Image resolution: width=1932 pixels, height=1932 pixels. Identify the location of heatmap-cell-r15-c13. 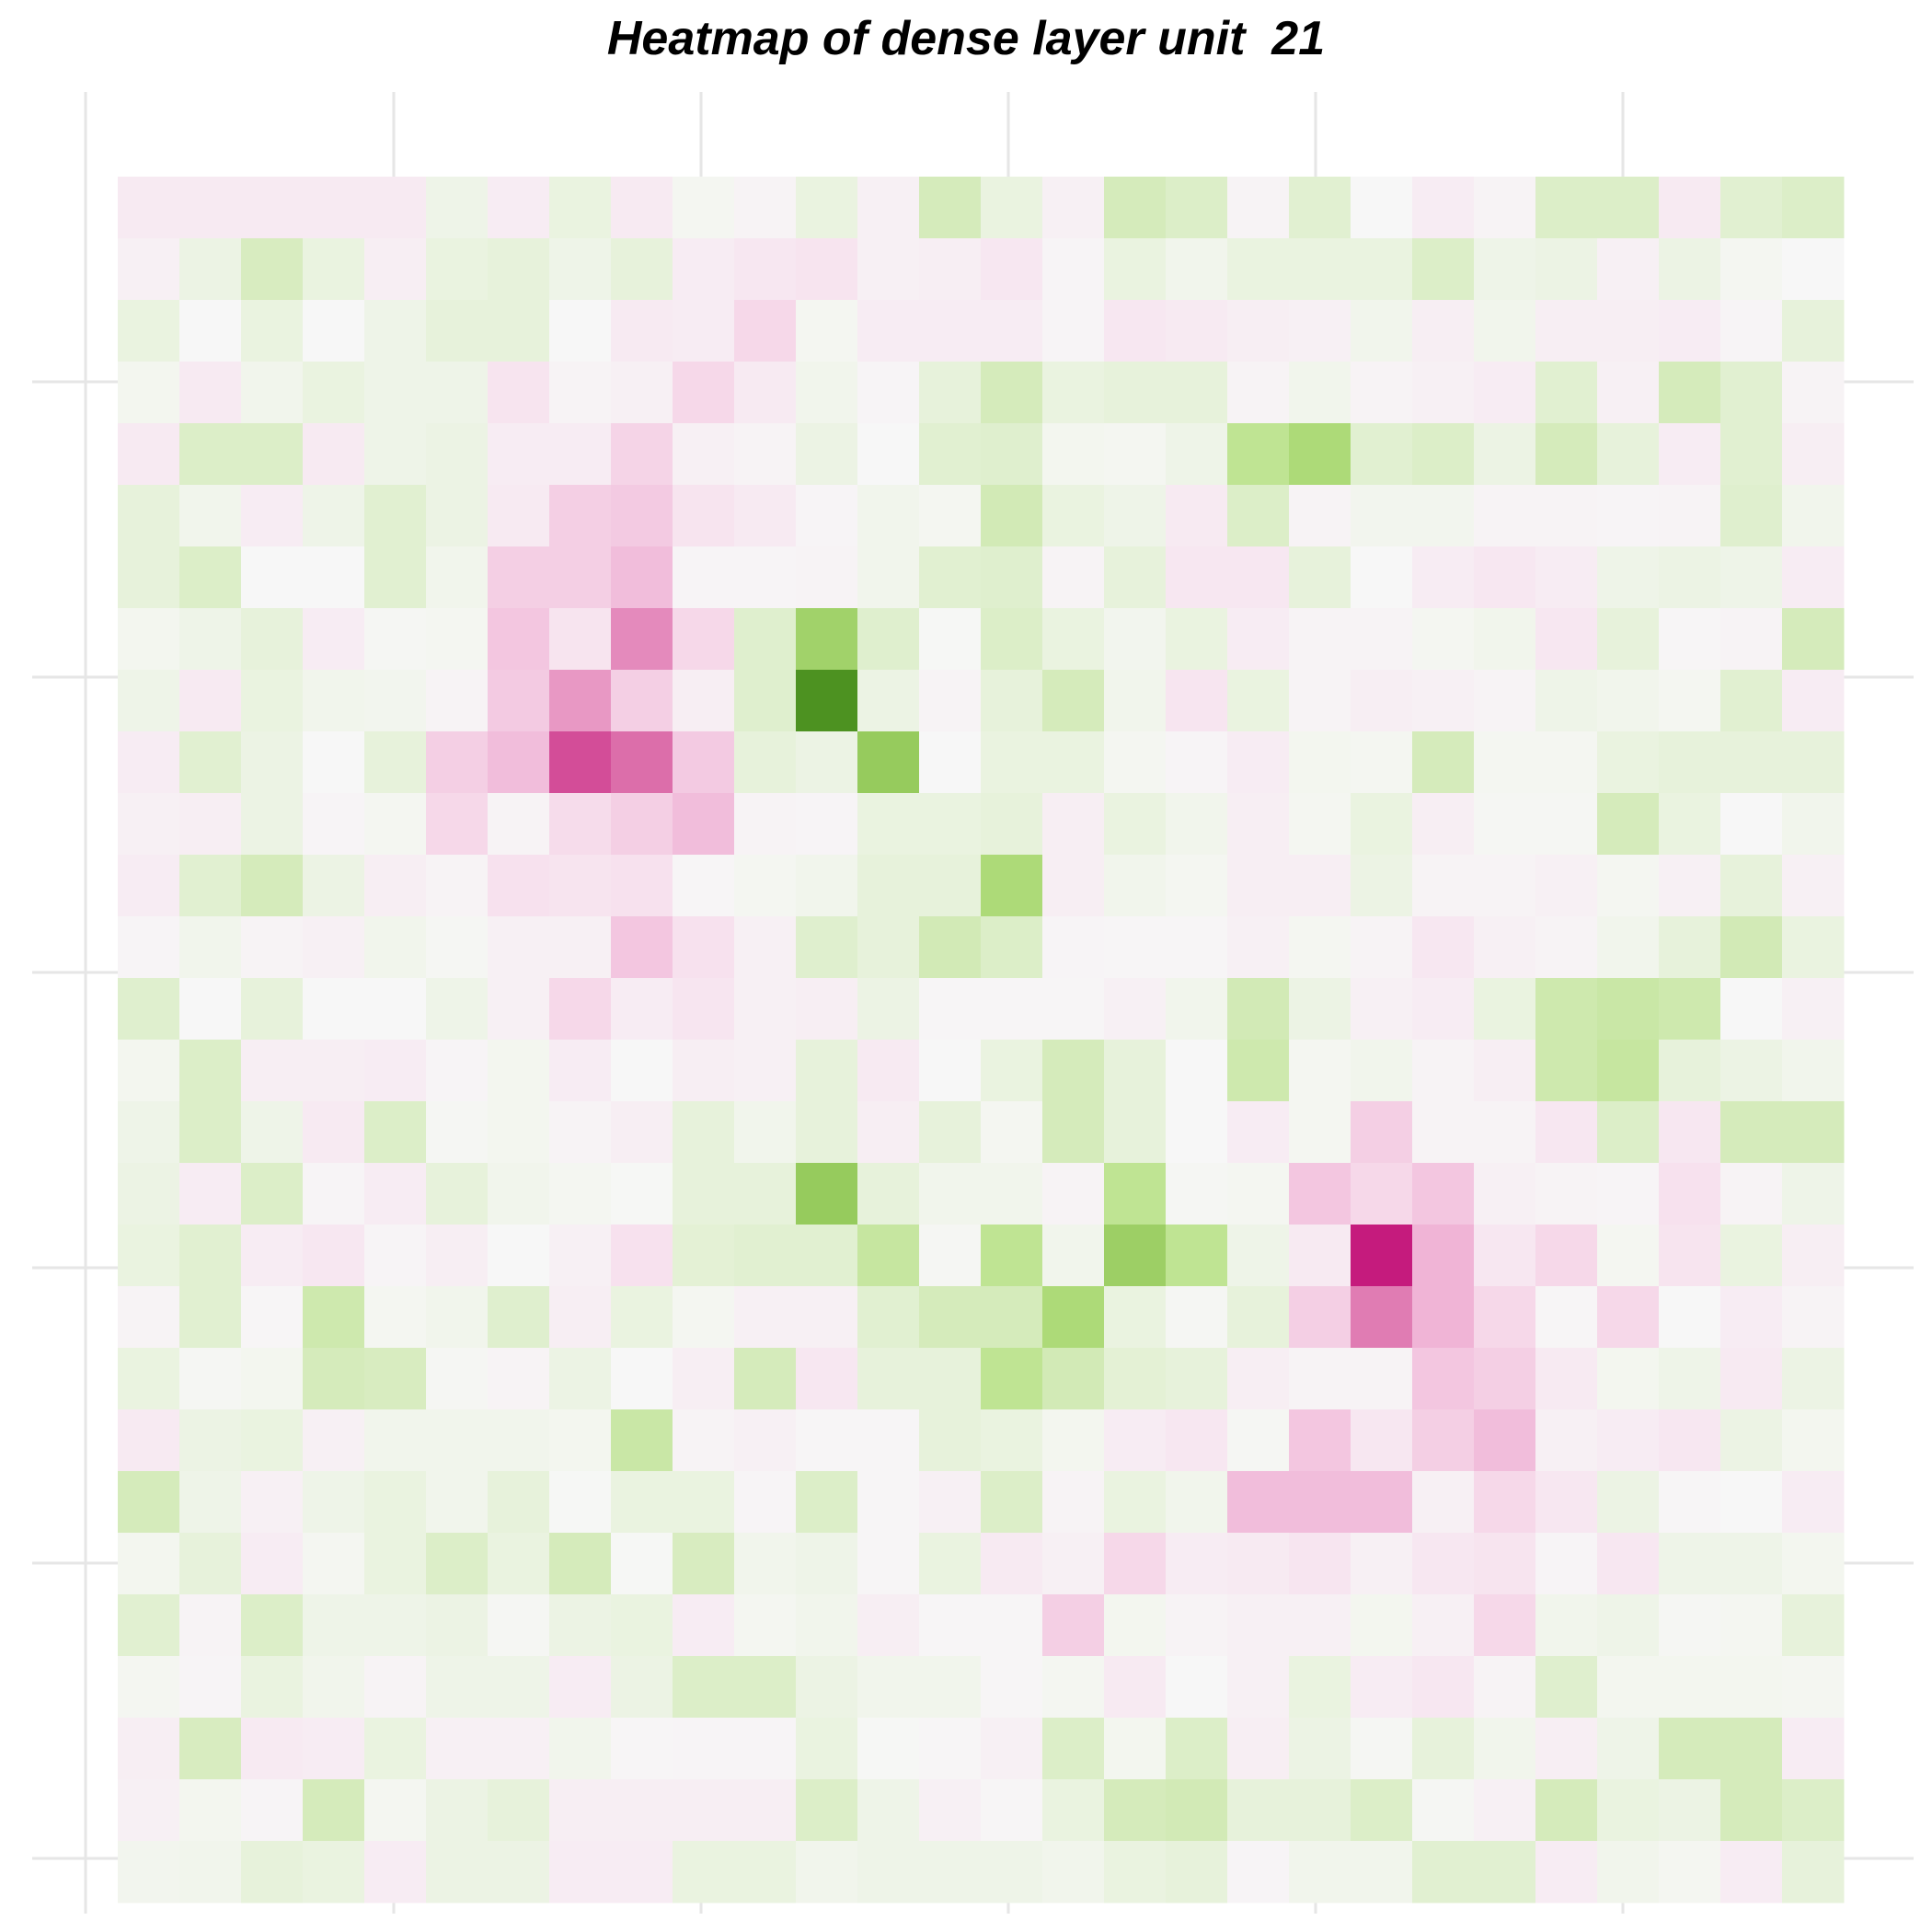
(888, 1071).